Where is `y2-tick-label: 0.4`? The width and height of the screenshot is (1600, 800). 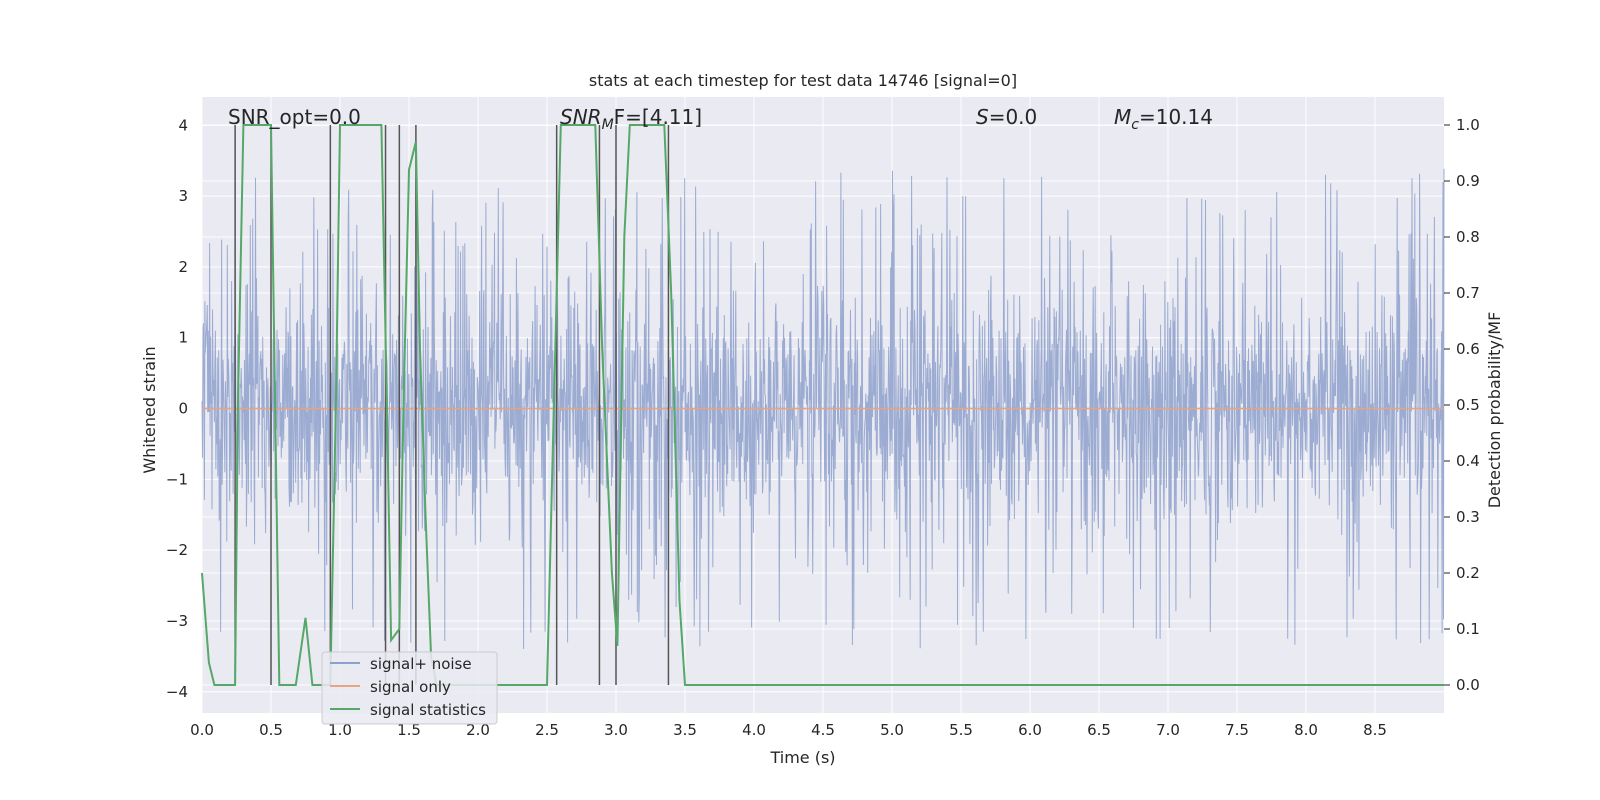
y2-tick-label: 0.4 is located at coordinates (1468, 461).